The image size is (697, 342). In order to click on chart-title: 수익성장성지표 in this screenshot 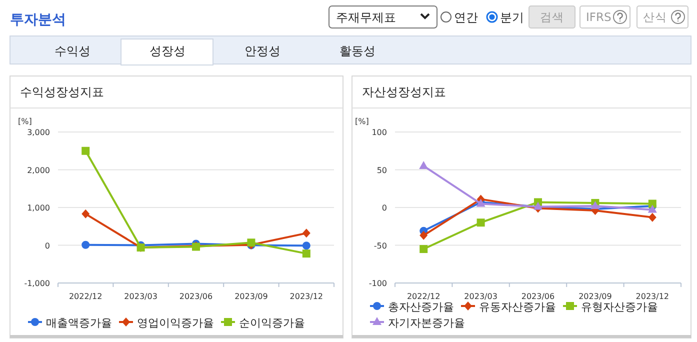, I will do `click(62, 92)`.